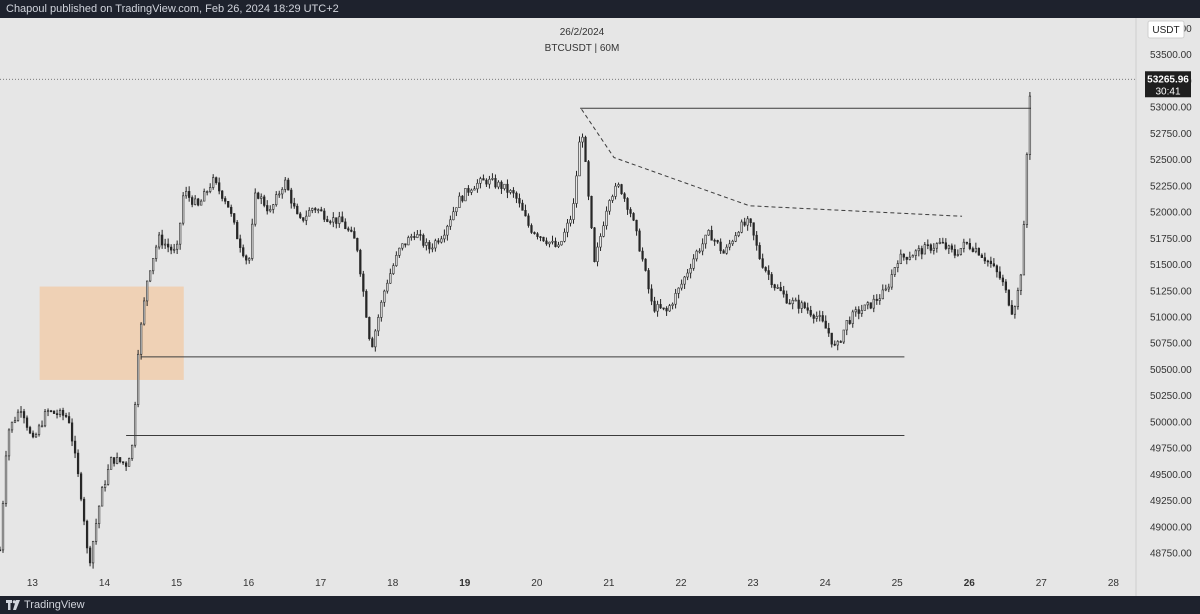  What do you see at coordinates (1168, 79) in the screenshot?
I see `last-price: 53265.96` at bounding box center [1168, 79].